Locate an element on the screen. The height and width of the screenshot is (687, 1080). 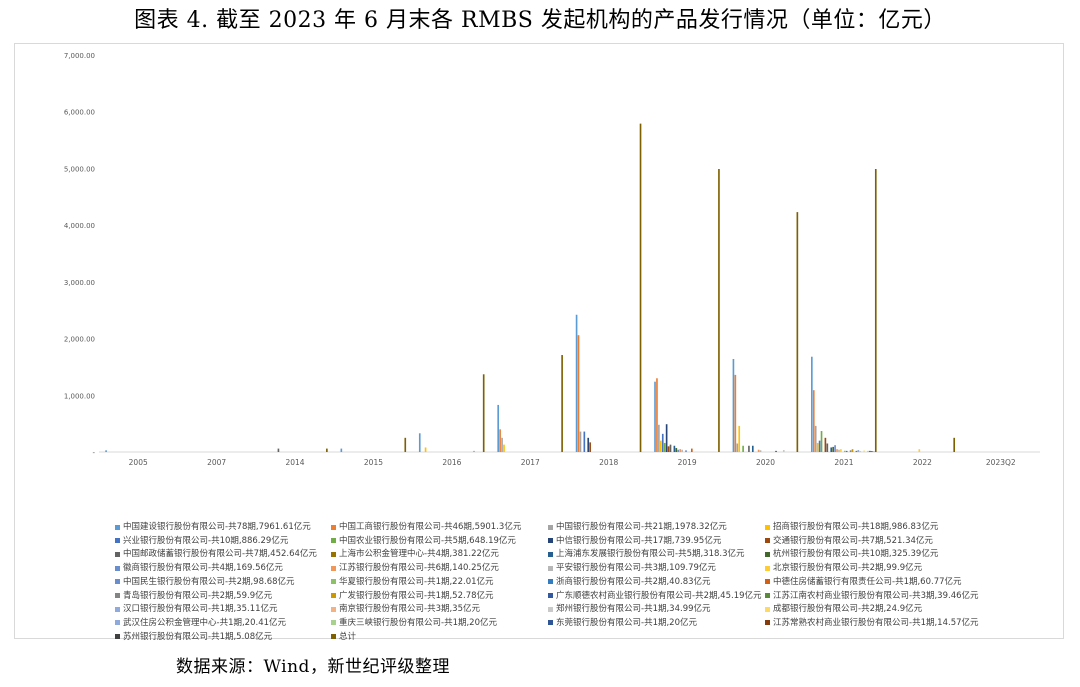
legend-item: 中国邮政储蓄银行股份有限公司-共7期,452.64亿元 is located at coordinates (216, 554).